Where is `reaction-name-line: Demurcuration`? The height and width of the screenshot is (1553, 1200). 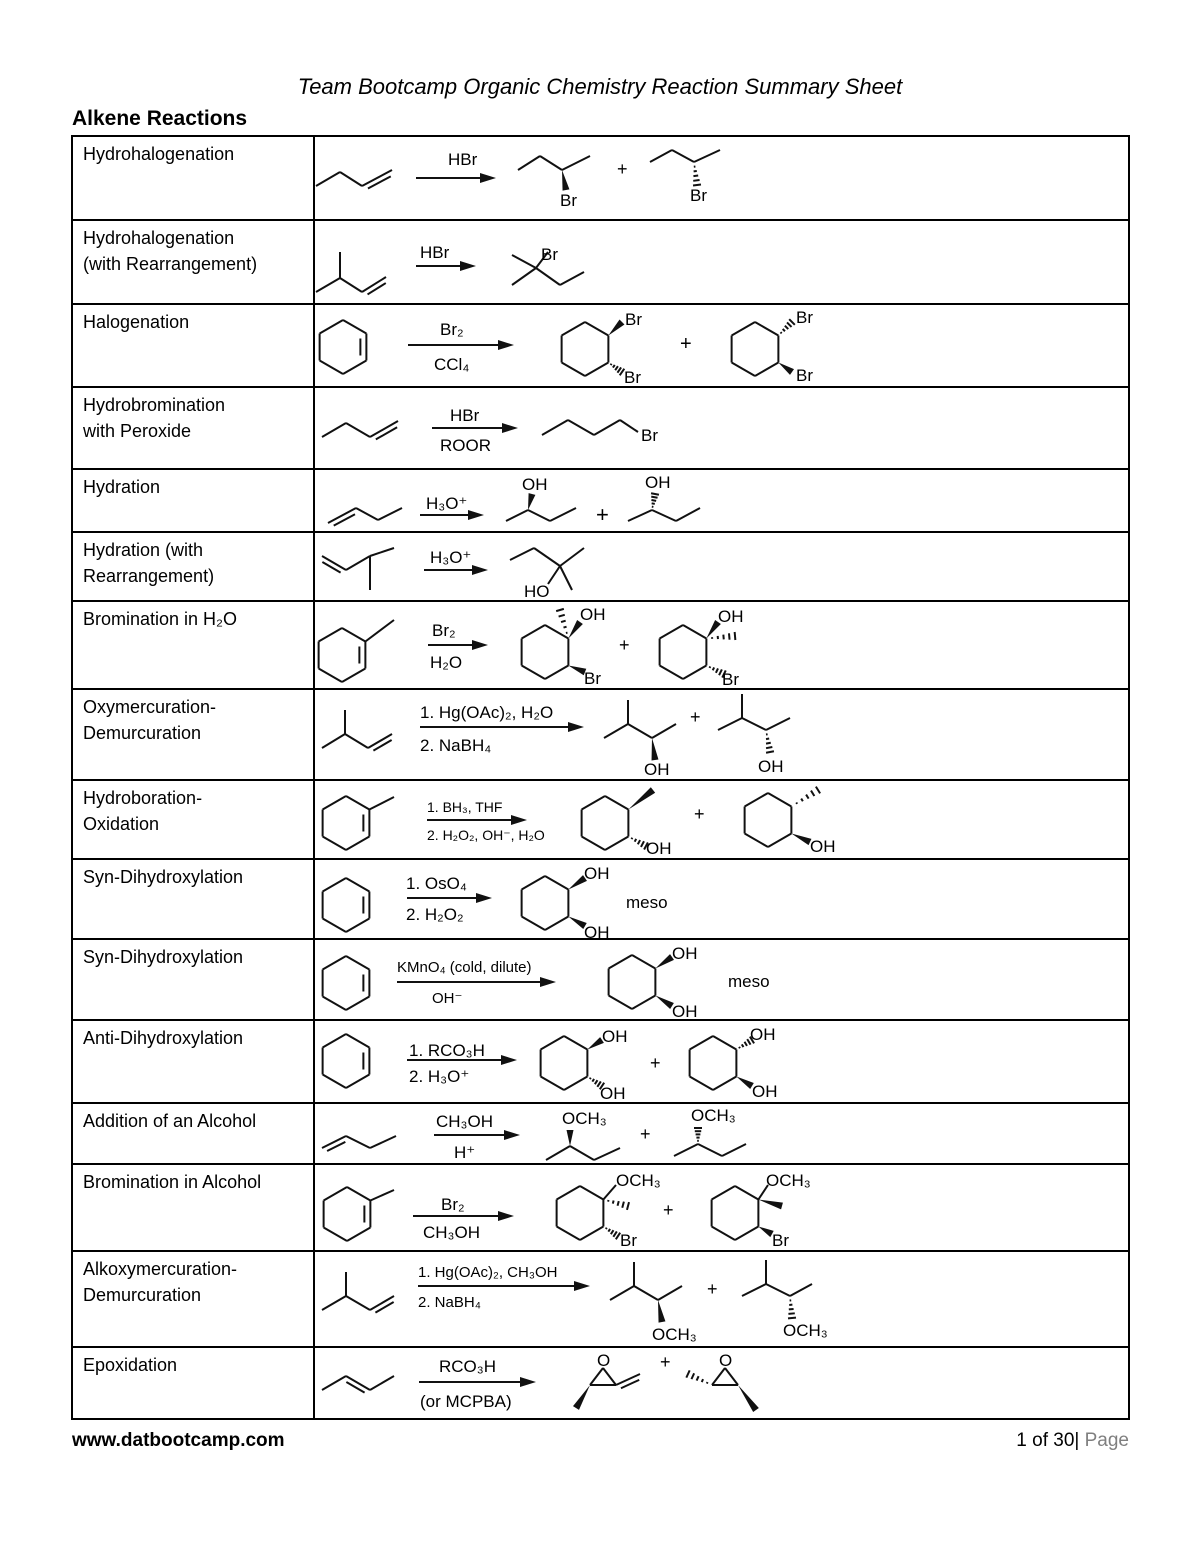 reaction-name-line: Demurcuration is located at coordinates (142, 1295).